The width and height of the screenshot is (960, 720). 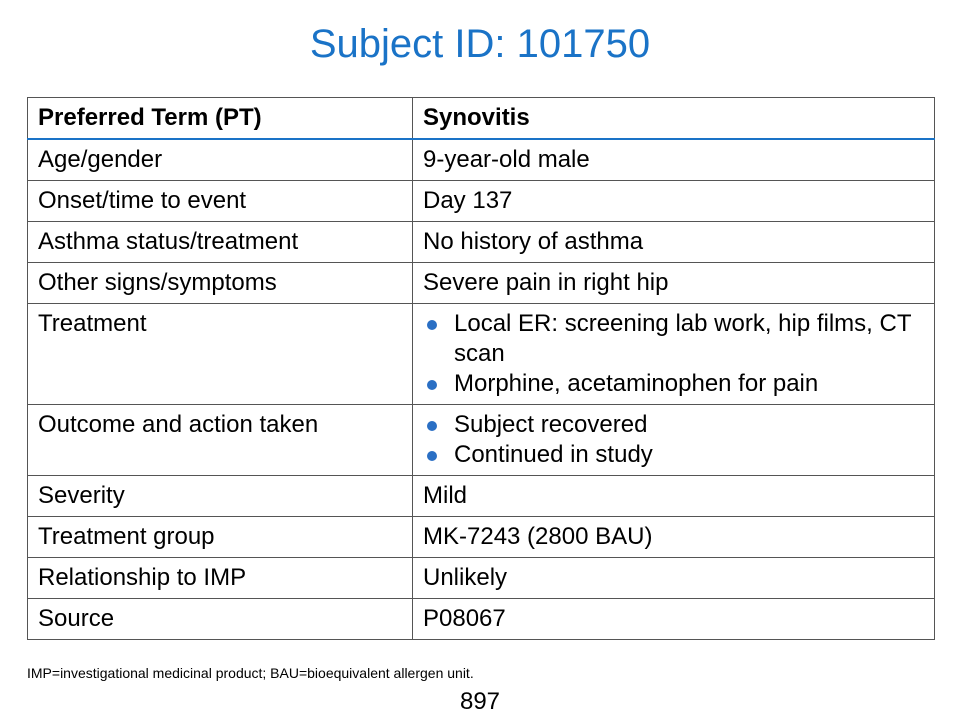 What do you see at coordinates (673, 537) in the screenshot?
I see `row-value: MK-7243 (2800 BAU)` at bounding box center [673, 537].